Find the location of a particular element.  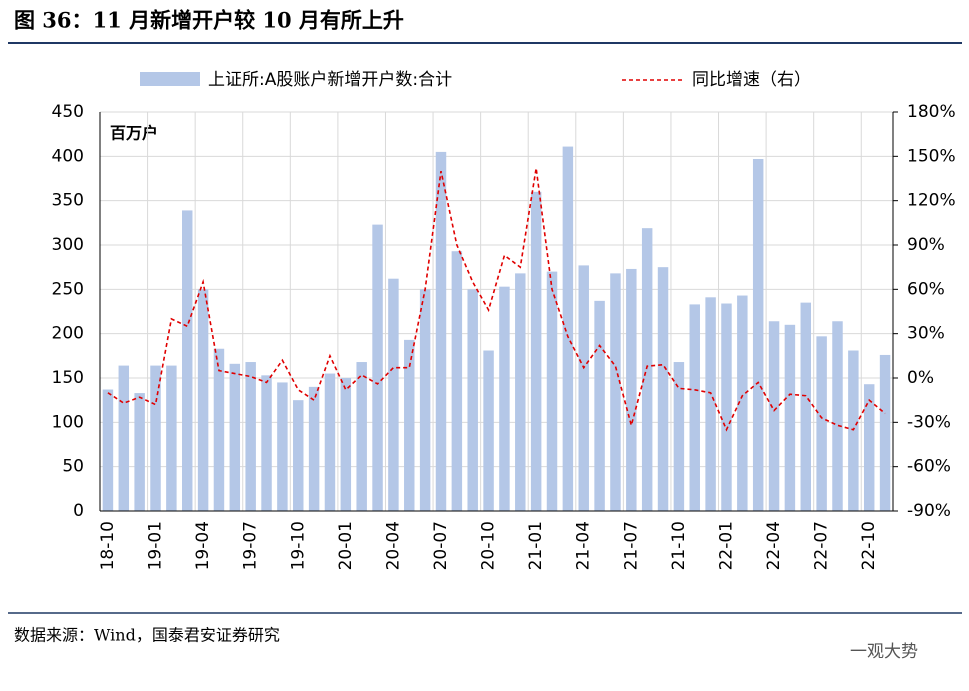

x-tick-label: 18-10 is located at coordinates (108, 545).